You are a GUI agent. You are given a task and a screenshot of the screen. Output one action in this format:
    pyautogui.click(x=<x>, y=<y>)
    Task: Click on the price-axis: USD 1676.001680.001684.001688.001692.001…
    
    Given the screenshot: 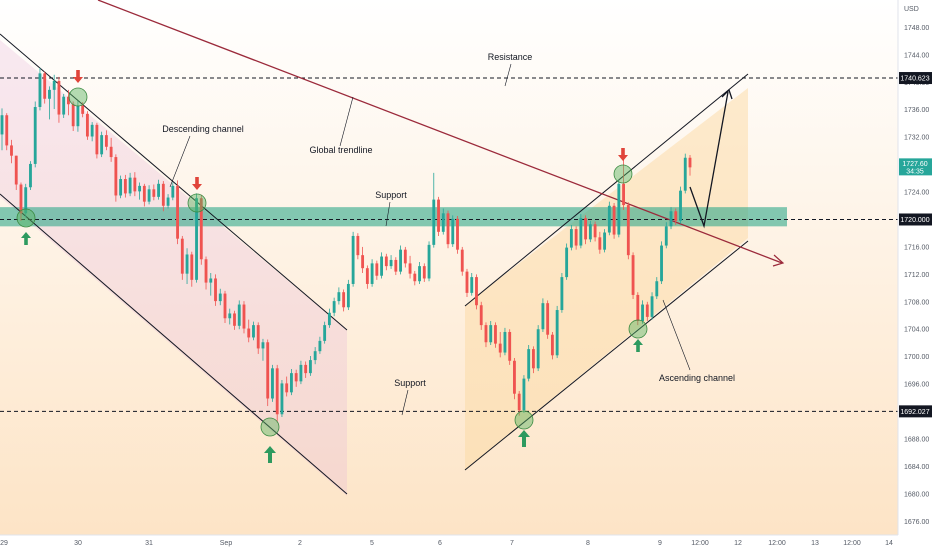 What is the action you would take?
    pyautogui.click(x=914, y=275)
    